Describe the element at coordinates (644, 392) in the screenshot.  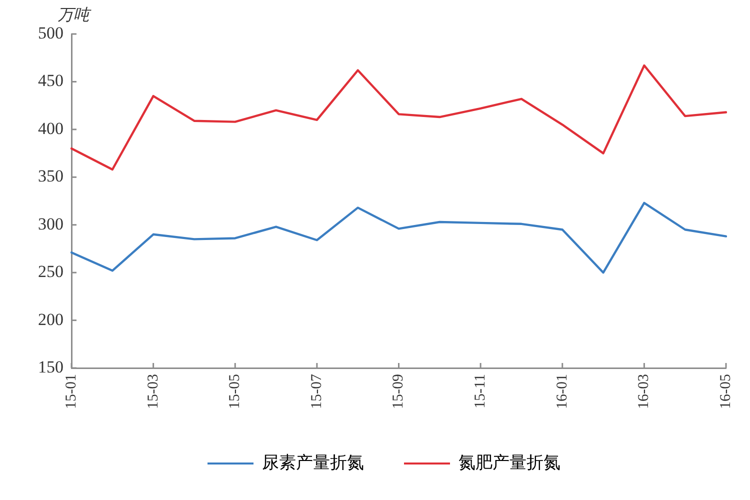
I see `x-tick-label: 16-03` at that location.